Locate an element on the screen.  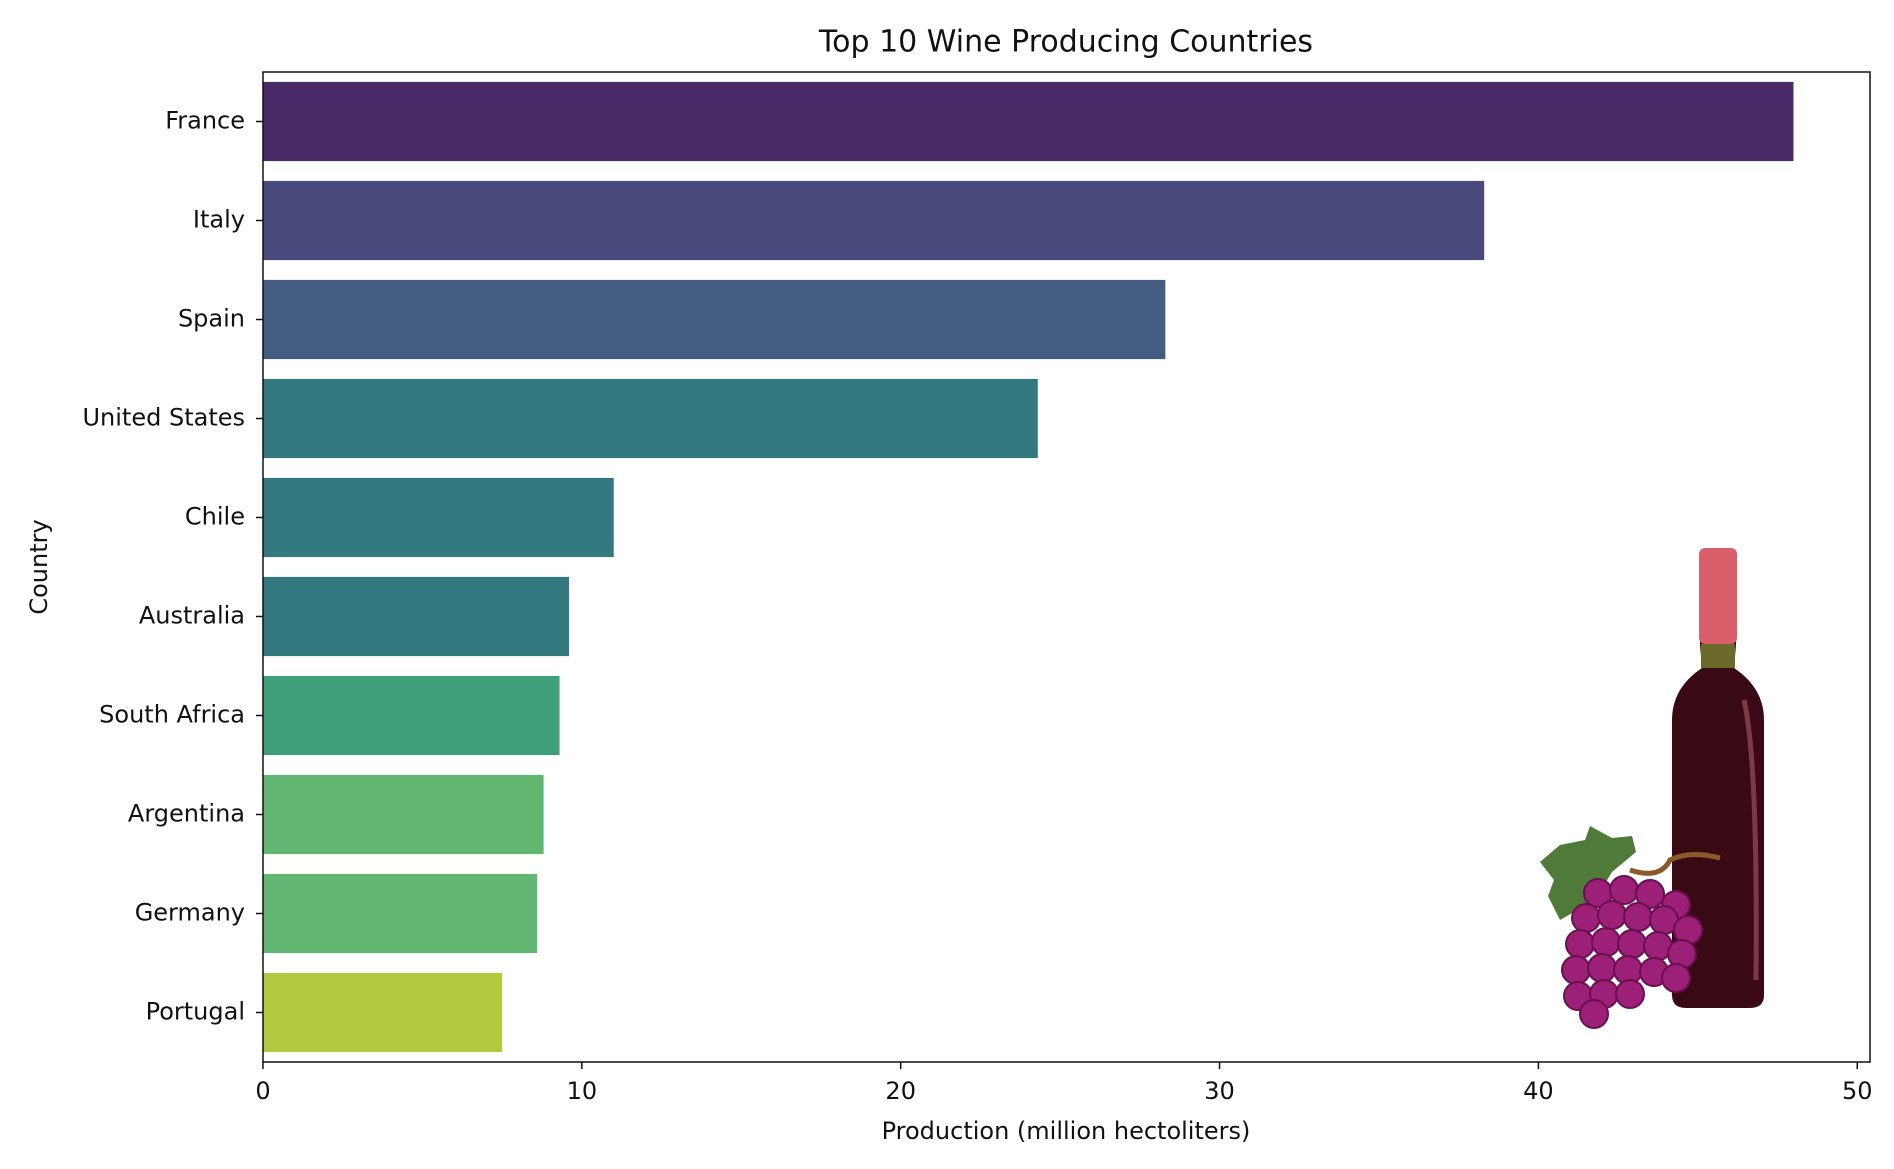
y-tick-label: Spain is located at coordinates (211, 319).